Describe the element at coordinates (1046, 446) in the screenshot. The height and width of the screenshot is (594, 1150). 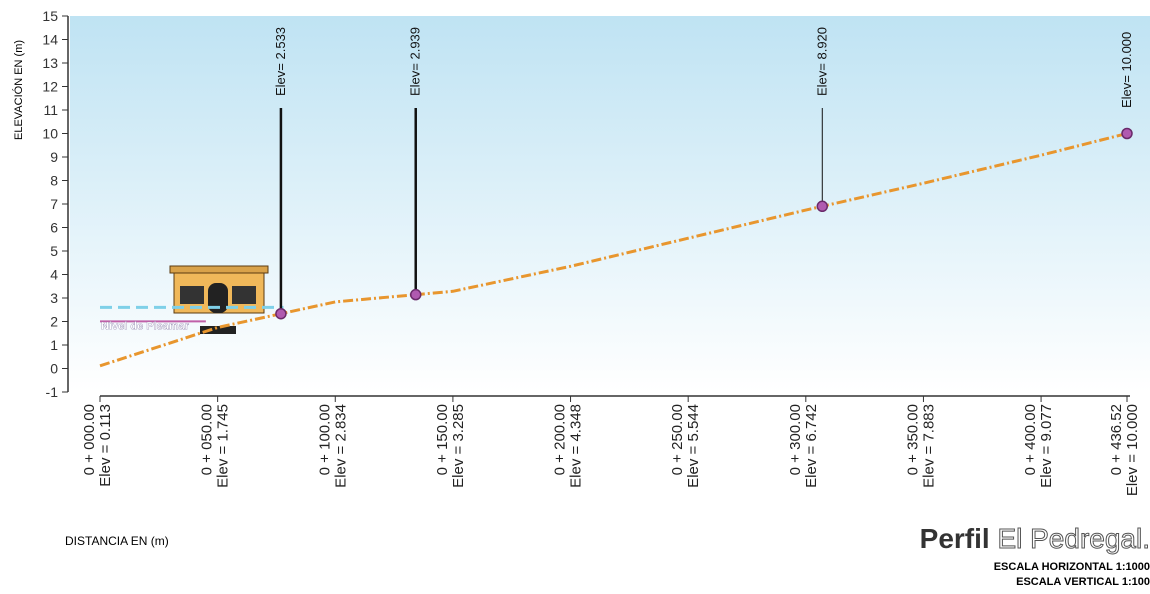
I see `elev-label: Elev = 9.077` at that location.